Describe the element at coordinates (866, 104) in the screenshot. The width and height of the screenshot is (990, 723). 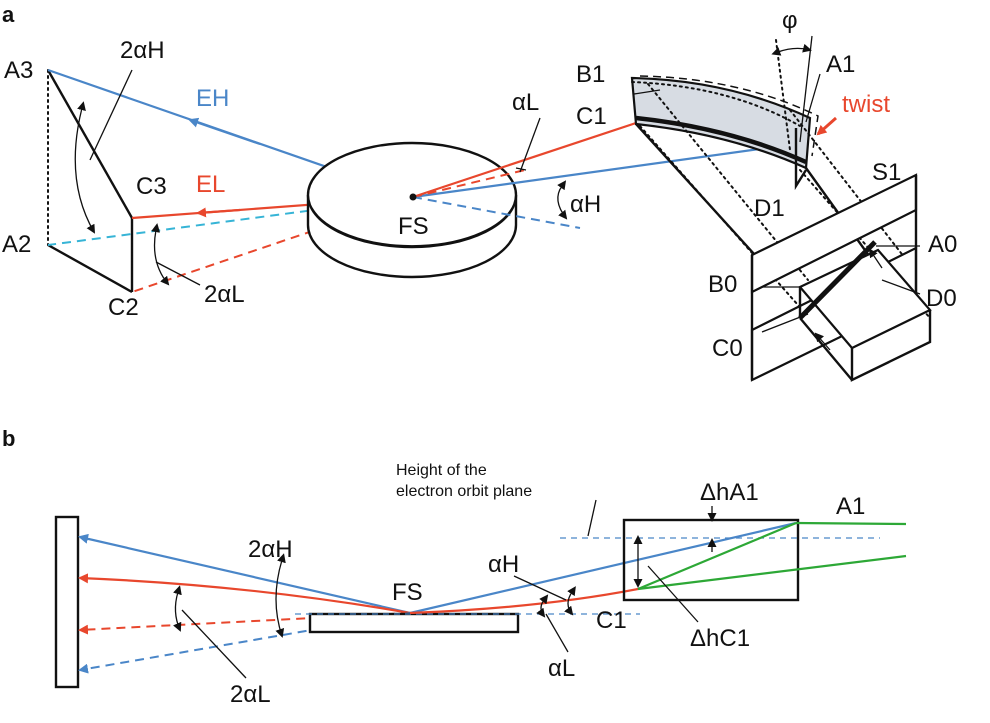
I see `label-twist: twist` at that location.